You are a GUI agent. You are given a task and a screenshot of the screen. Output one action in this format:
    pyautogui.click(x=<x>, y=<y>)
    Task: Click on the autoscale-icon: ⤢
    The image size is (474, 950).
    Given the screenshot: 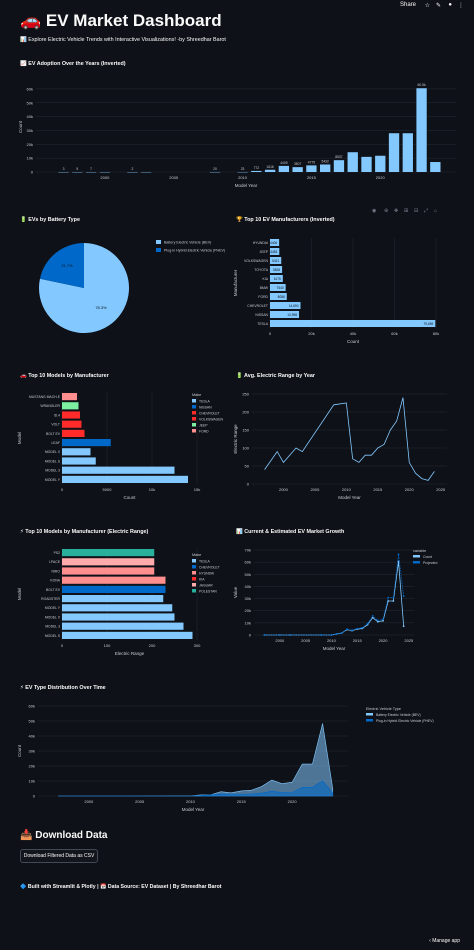 What is the action you would take?
    pyautogui.click(x=426, y=211)
    